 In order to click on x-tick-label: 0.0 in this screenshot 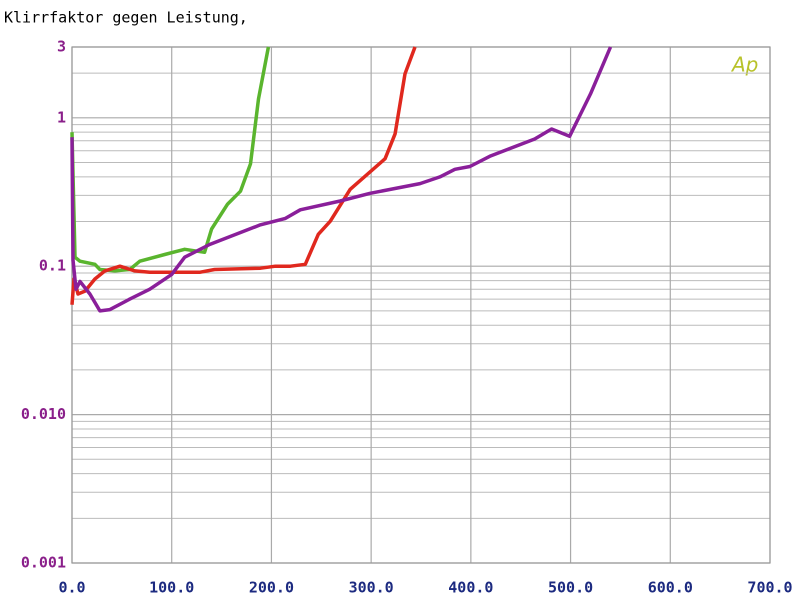, I will do `click(71, 588)`.